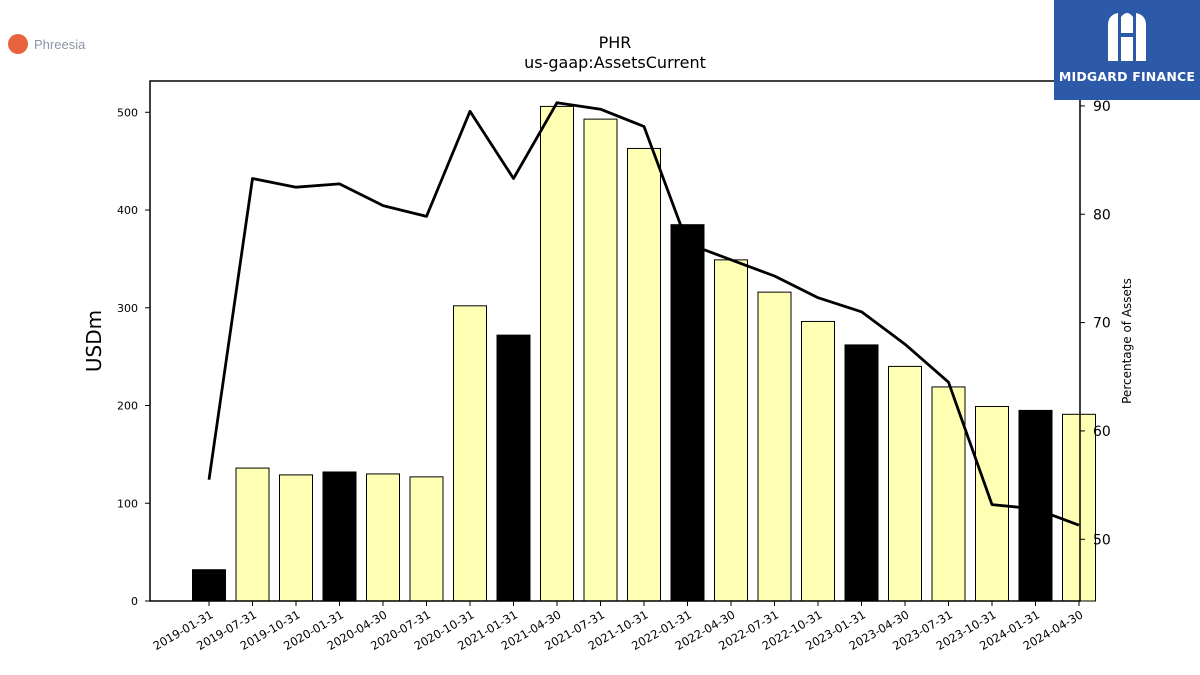 Image resolution: width=1200 pixels, height=675 pixels. I want to click on watermark-text: MIDGARD FINANCE, so click(1127, 76).